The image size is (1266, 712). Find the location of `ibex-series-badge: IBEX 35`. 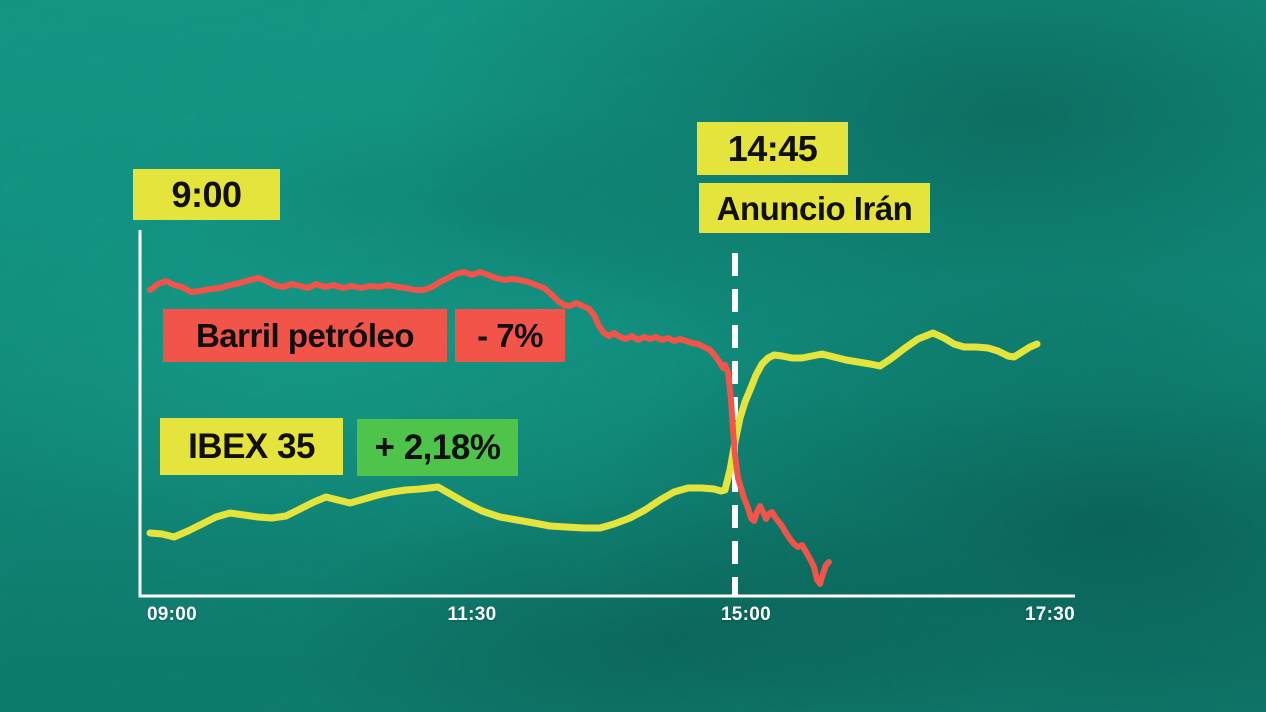

ibex-series-badge: IBEX 35 is located at coordinates (251, 446).